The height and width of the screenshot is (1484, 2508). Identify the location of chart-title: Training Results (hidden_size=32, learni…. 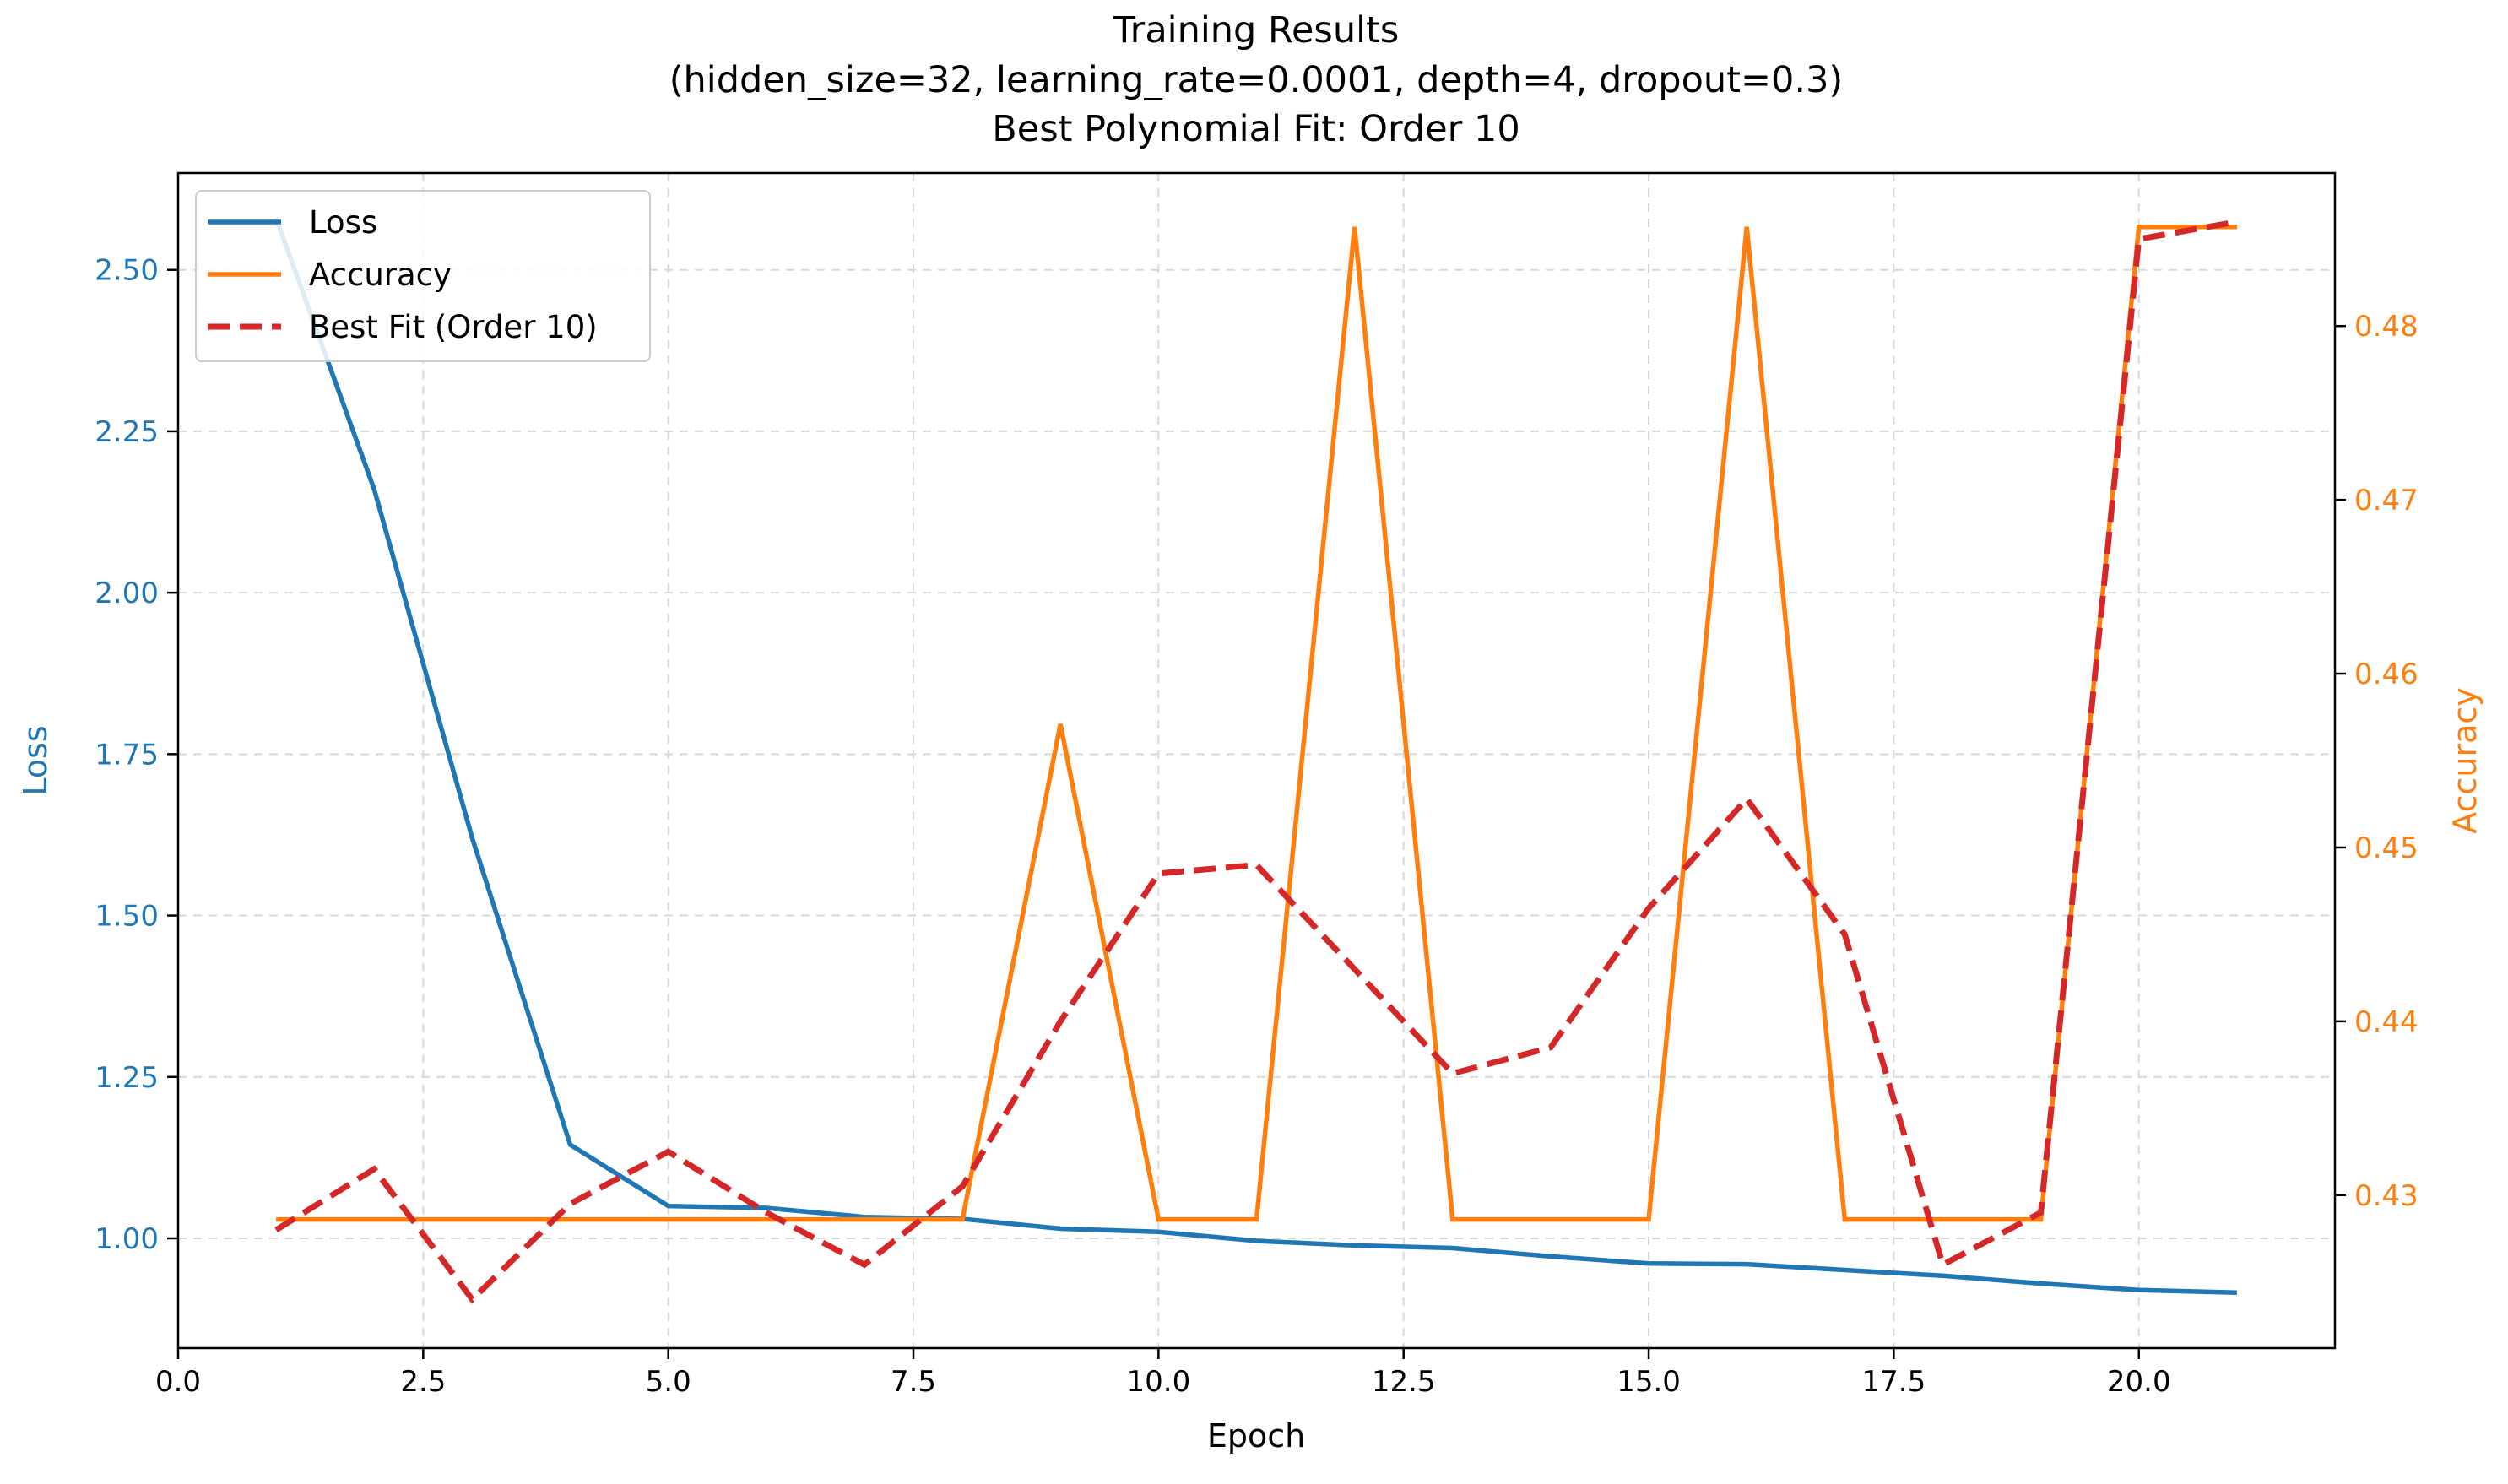
(1256, 79).